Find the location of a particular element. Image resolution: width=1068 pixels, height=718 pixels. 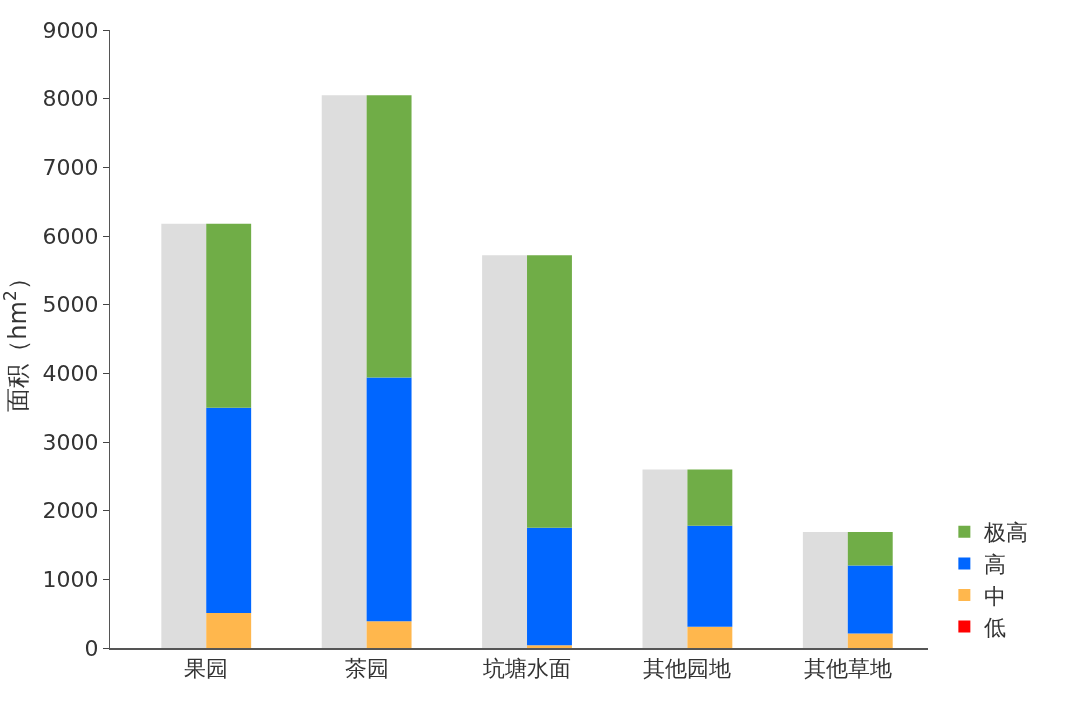

y-tick-label: 5000 is located at coordinates (70, 305).